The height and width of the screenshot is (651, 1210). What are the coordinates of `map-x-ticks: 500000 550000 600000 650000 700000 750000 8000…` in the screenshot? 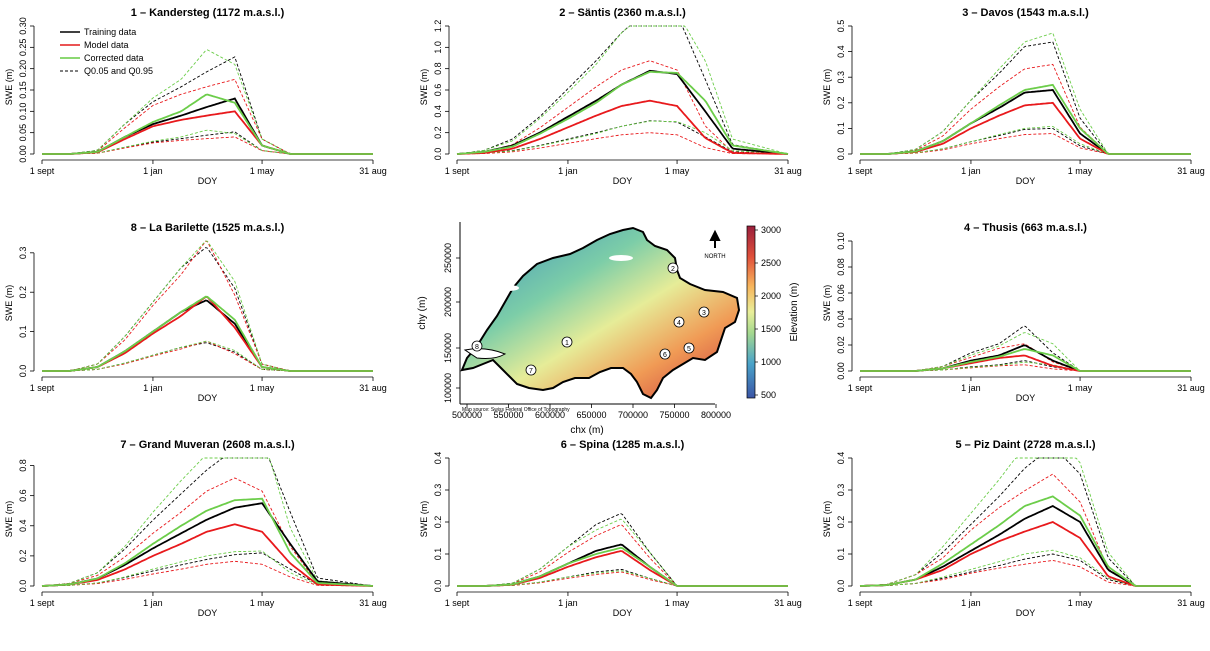 It's located at (591, 412).